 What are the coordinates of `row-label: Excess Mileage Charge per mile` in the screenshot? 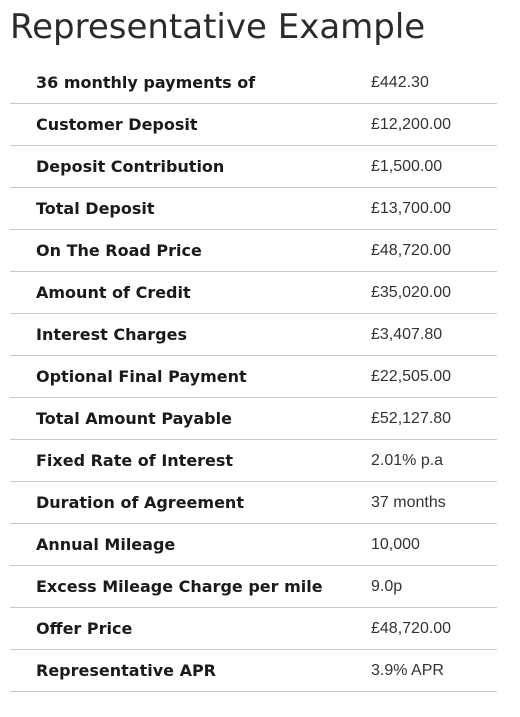 It's located at (177, 586).